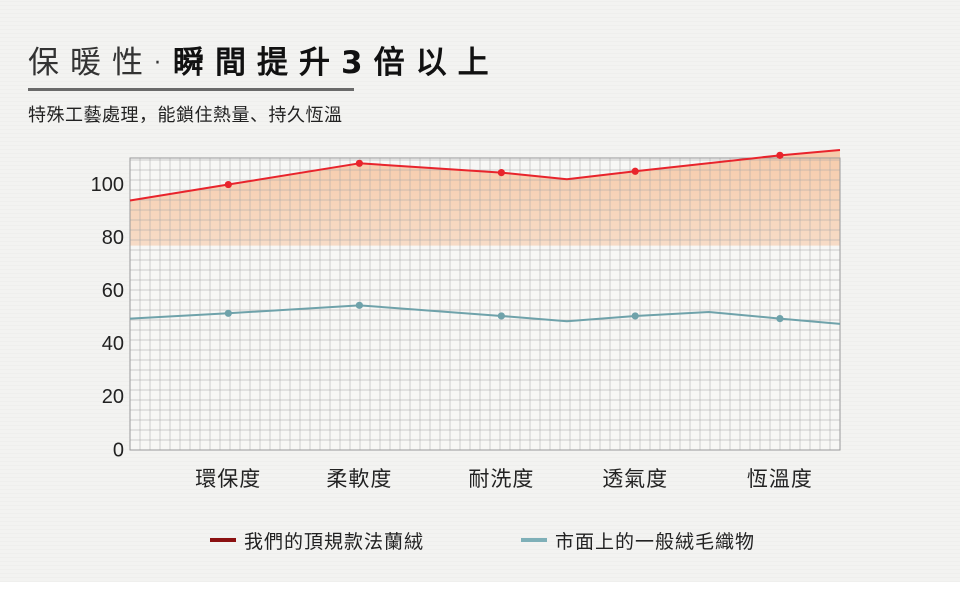  What do you see at coordinates (107, 185) in the screenshot?
I see `y-tick-label: 100` at bounding box center [107, 185].